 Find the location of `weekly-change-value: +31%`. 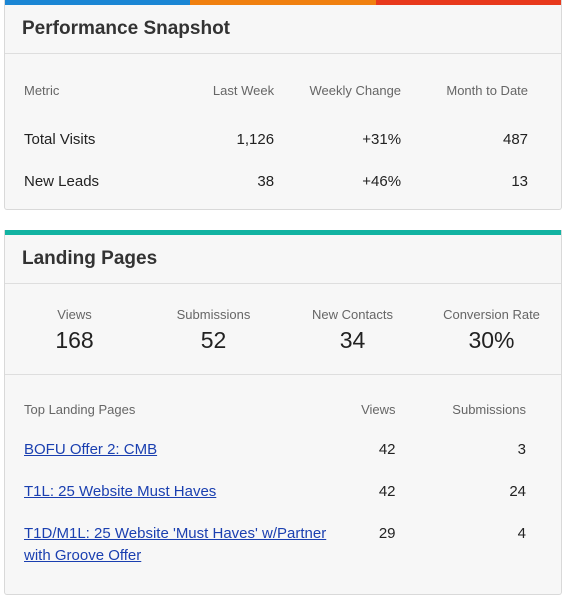

weekly-change-value: +31% is located at coordinates (382, 139).